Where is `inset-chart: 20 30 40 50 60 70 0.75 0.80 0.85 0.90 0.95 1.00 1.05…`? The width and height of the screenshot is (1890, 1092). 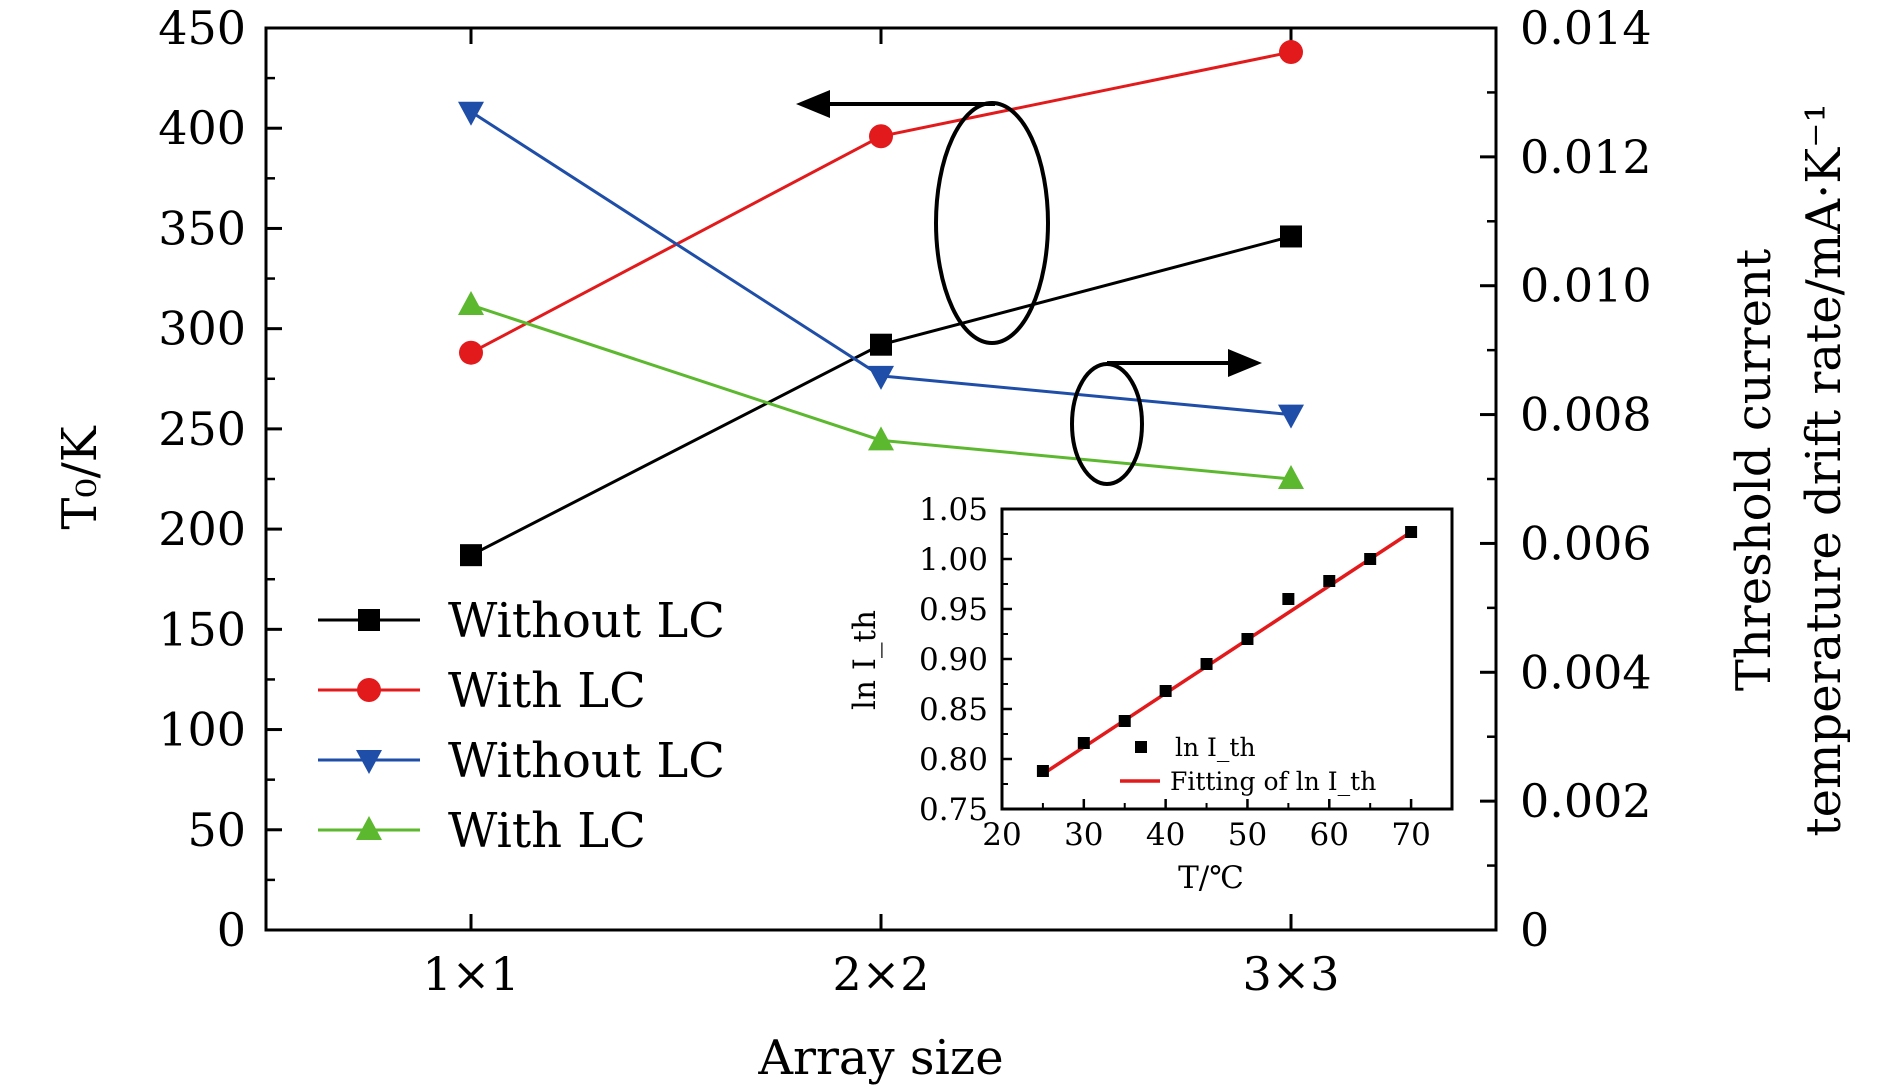 inset-chart: 20 30 40 50 60 70 0.75 0.80 0.85 0.90 0.95 1.00 1.05… is located at coordinates (1175, 672).